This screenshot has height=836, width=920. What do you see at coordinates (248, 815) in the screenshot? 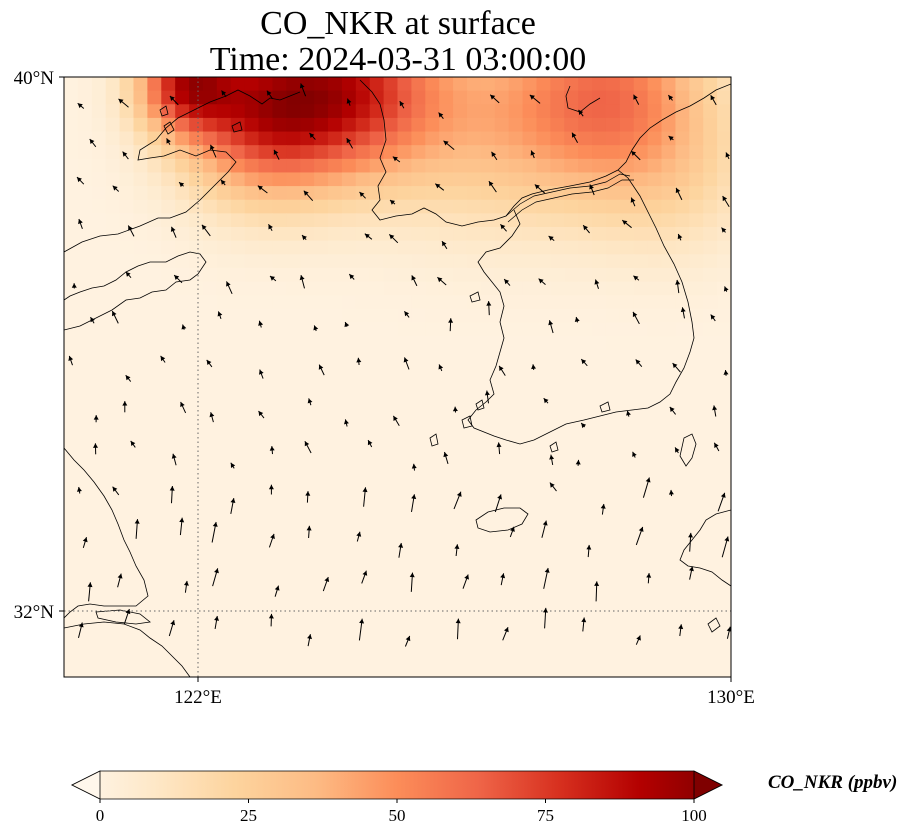
I see `colorbar-tick-25: 25` at bounding box center [248, 815].